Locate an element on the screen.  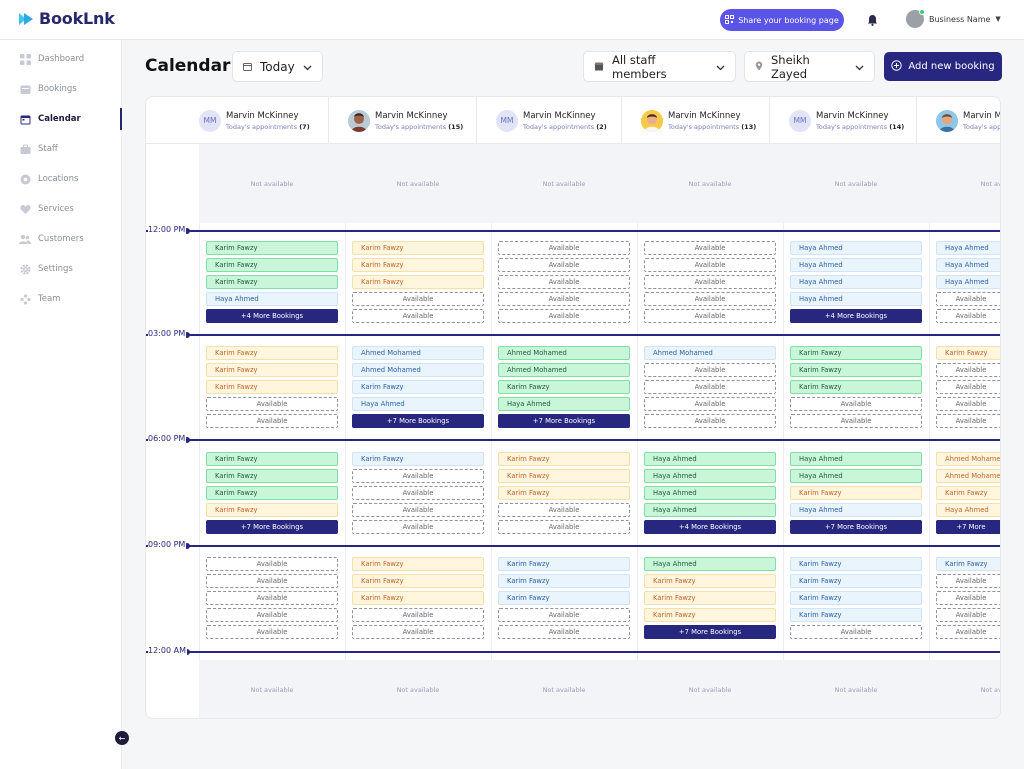
share-booking-page-button: Share your booking page is located at coordinates (782, 20).